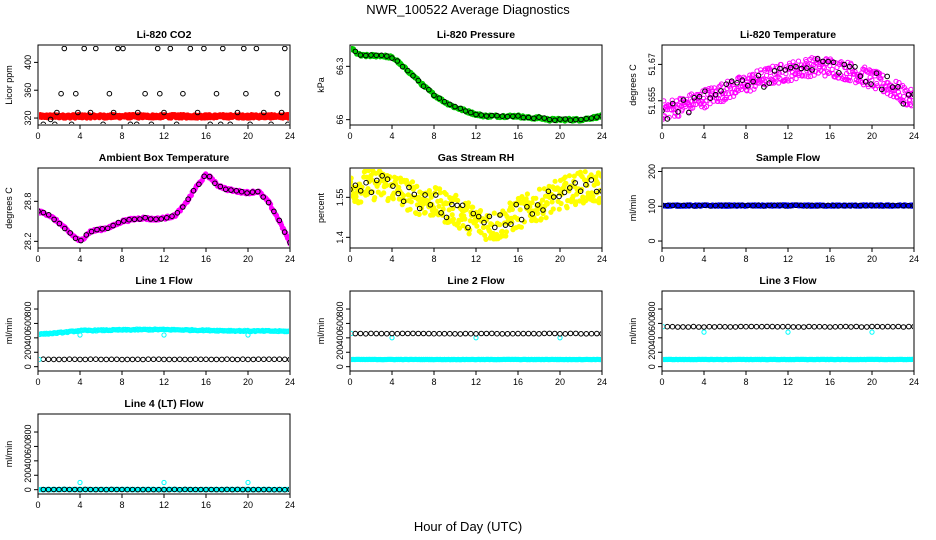 This screenshot has width=936, height=540. What do you see at coordinates (28, 242) in the screenshot?
I see `y-tick-label: 28.2` at bounding box center [28, 242].